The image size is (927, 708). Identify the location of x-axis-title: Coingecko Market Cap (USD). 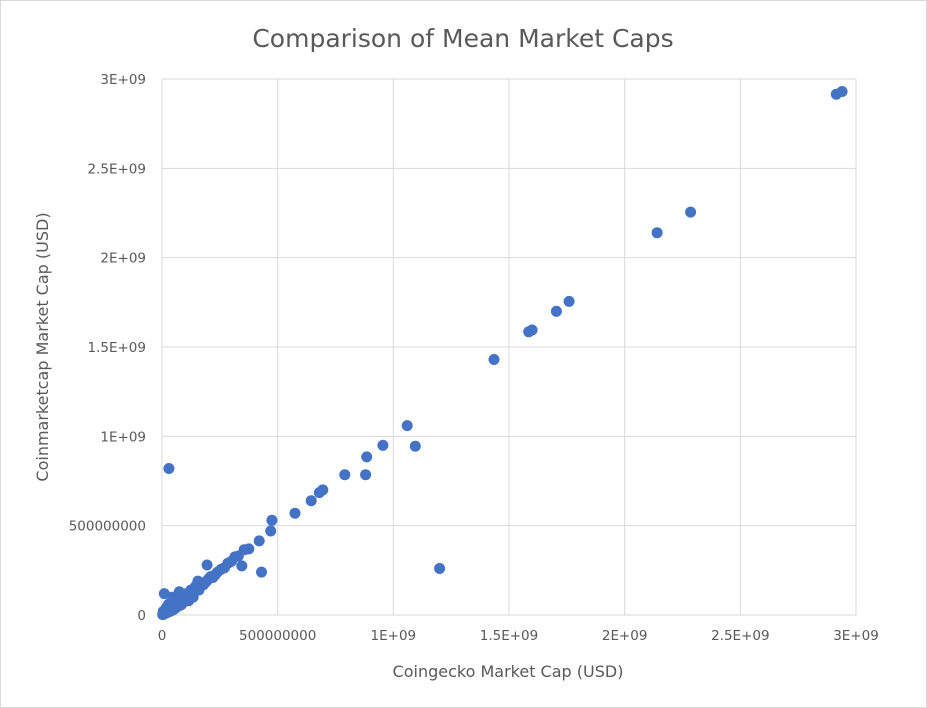
(508, 671).